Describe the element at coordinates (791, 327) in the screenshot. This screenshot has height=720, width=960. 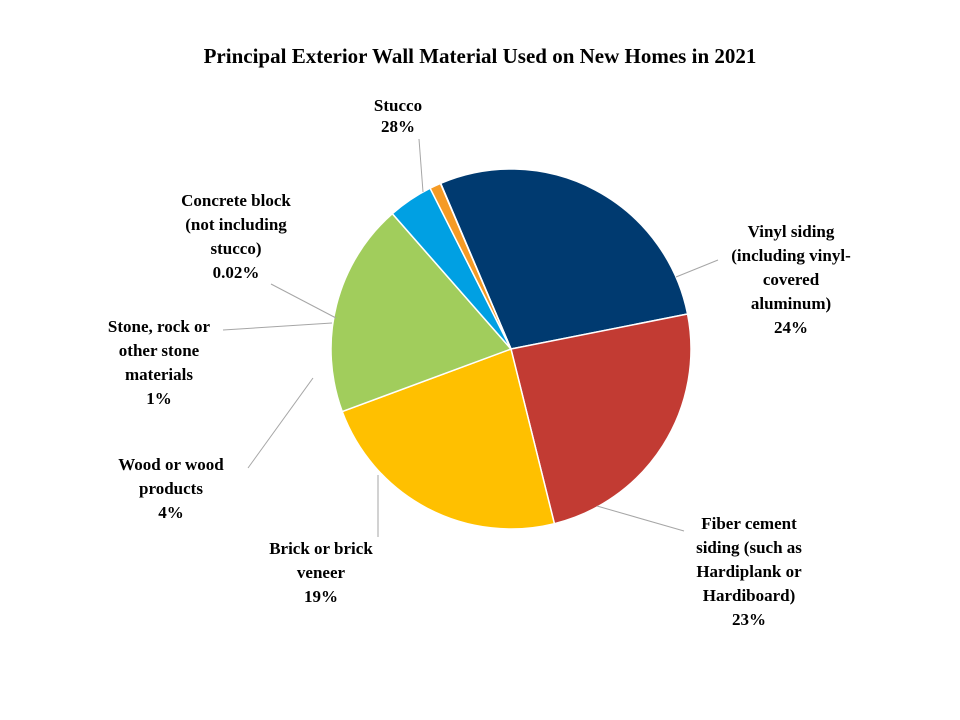
I see `slice-label-line: 24%` at that location.